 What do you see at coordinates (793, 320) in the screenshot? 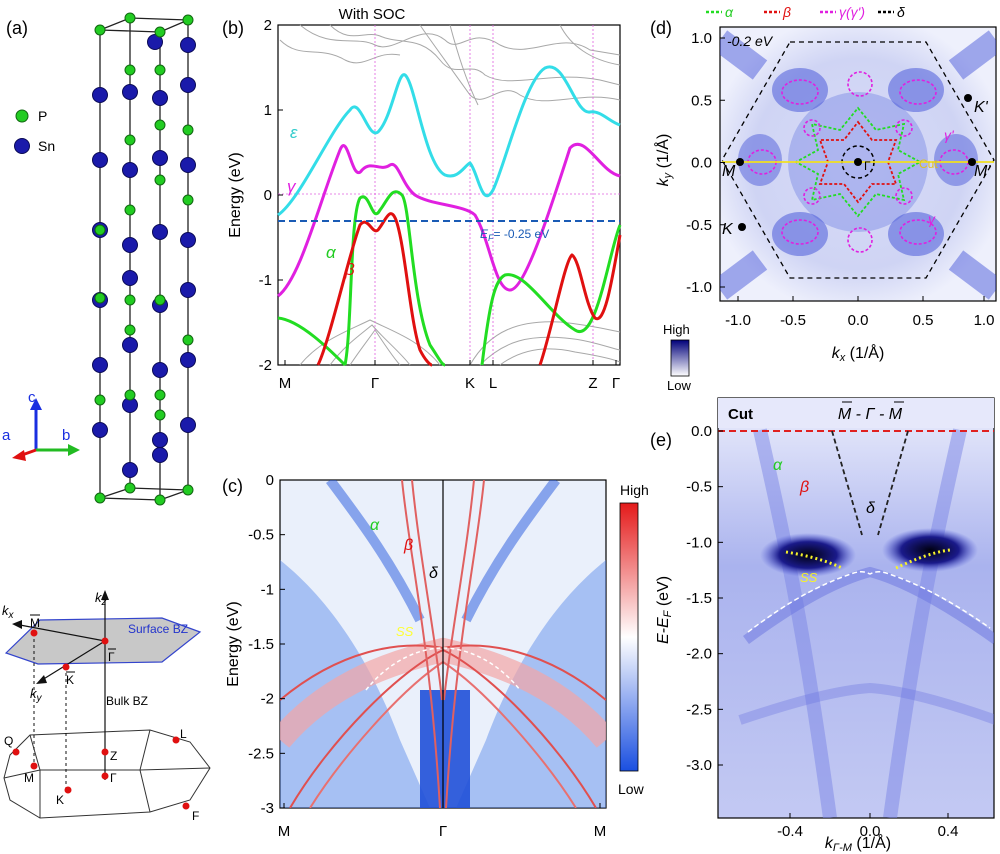
I see `x-tick-label: -0.5` at bounding box center [793, 320].